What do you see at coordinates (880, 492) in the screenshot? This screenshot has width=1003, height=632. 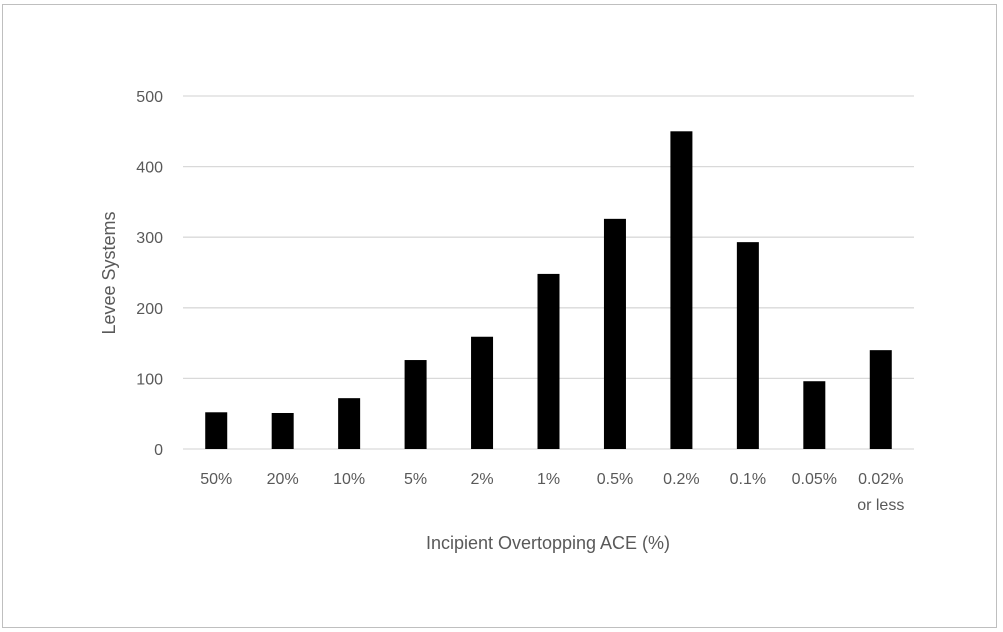 I see `x-tick-label: 0.02% or less` at bounding box center [880, 492].